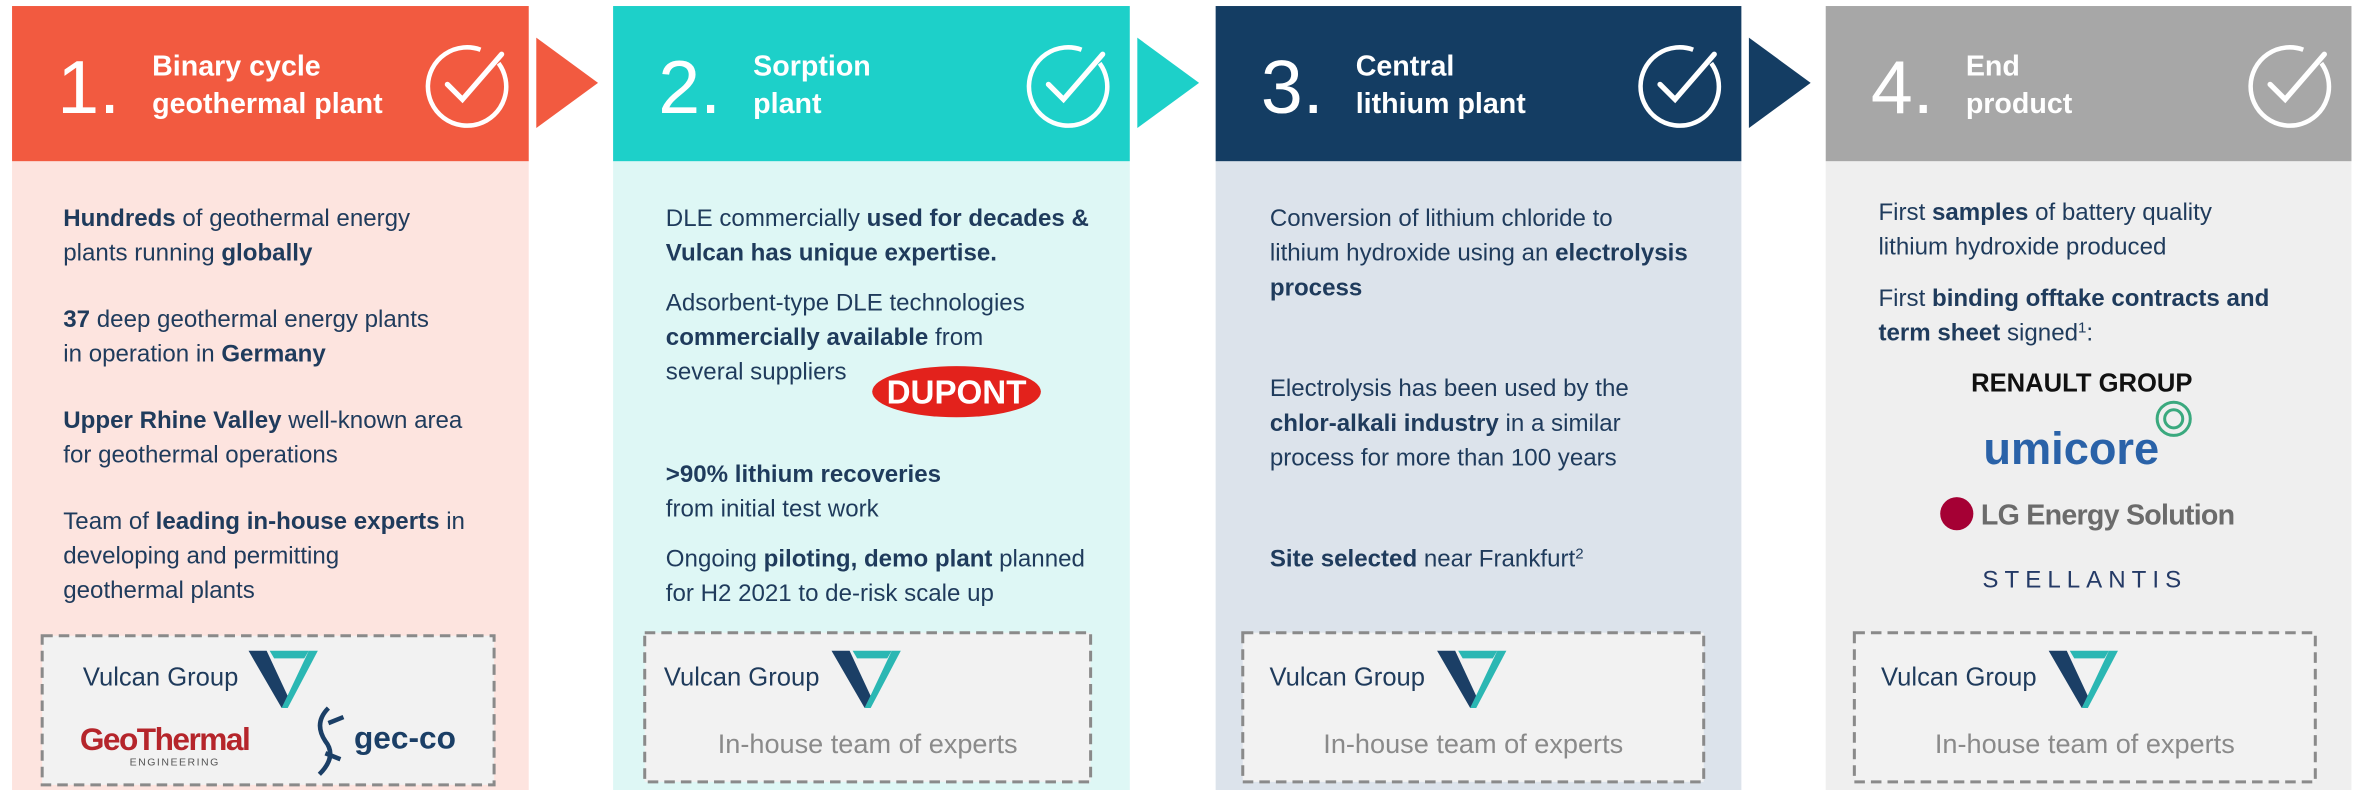  I want to click on partner-logo: ENGINEERING, so click(175, 762).